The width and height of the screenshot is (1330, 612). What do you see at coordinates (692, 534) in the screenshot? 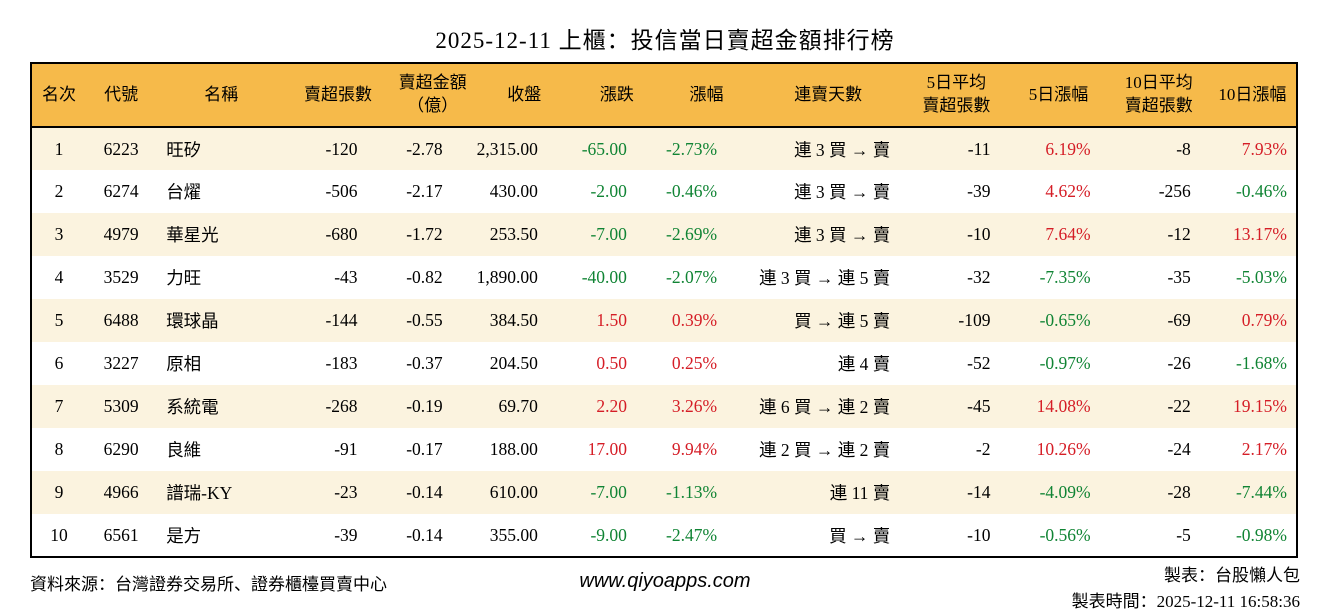
I see `cell: -2.47%` at bounding box center [692, 534].